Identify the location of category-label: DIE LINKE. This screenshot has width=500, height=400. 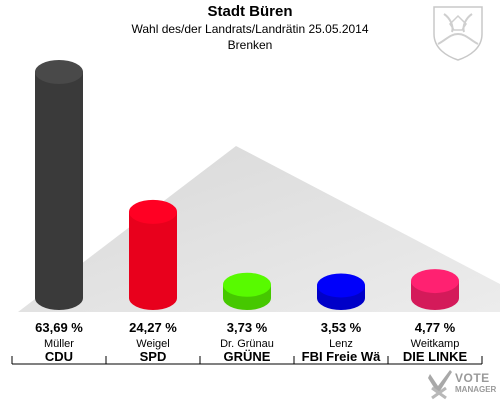
(435, 356).